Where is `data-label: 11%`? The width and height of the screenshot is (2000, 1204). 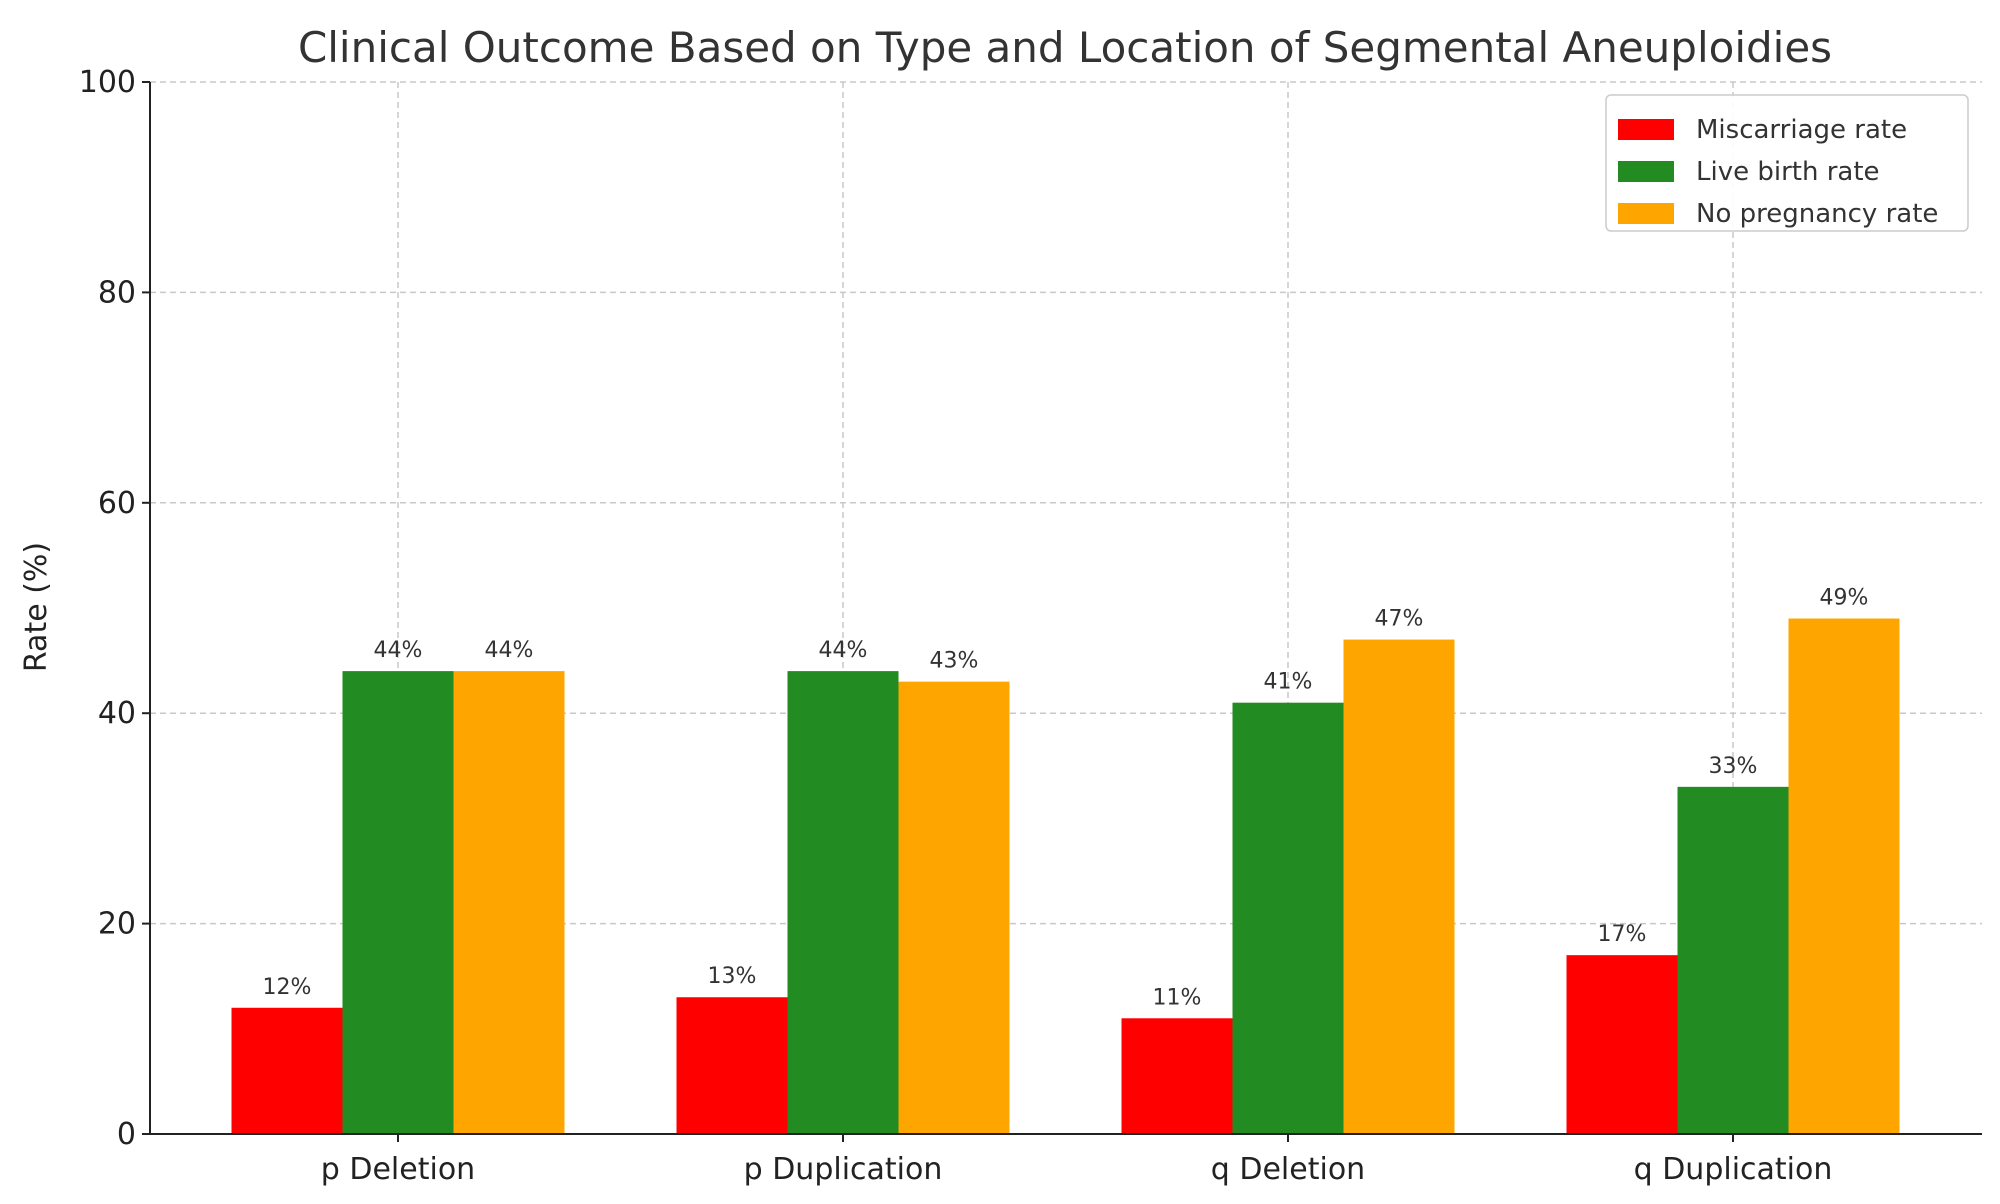 data-label: 11% is located at coordinates (1177, 997).